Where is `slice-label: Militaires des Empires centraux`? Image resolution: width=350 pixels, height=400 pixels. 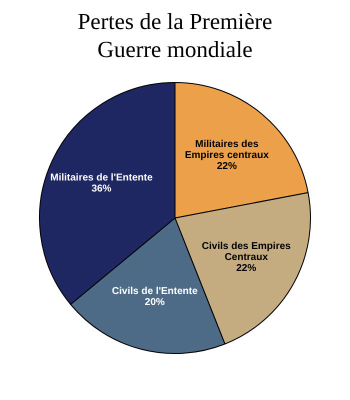
slice-label: Militaires des Empires centraux is located at coordinates (227, 150).